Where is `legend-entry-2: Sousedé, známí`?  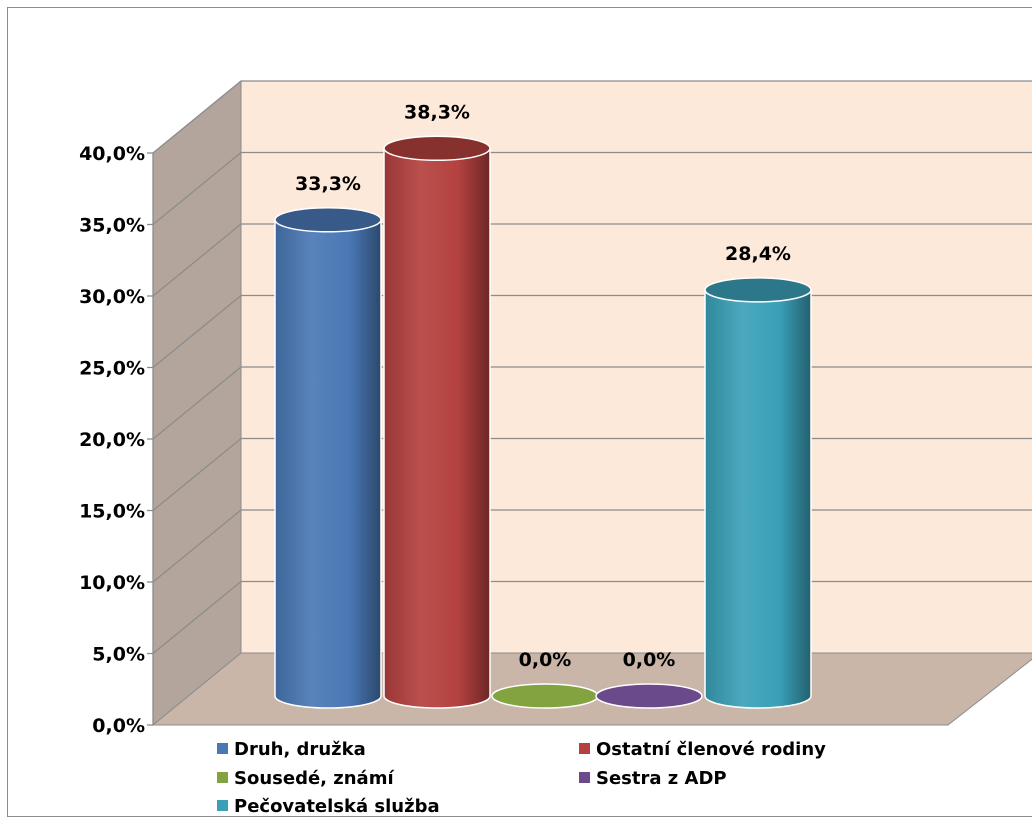
legend-entry-2: Sousedé, známí is located at coordinates (314, 778).